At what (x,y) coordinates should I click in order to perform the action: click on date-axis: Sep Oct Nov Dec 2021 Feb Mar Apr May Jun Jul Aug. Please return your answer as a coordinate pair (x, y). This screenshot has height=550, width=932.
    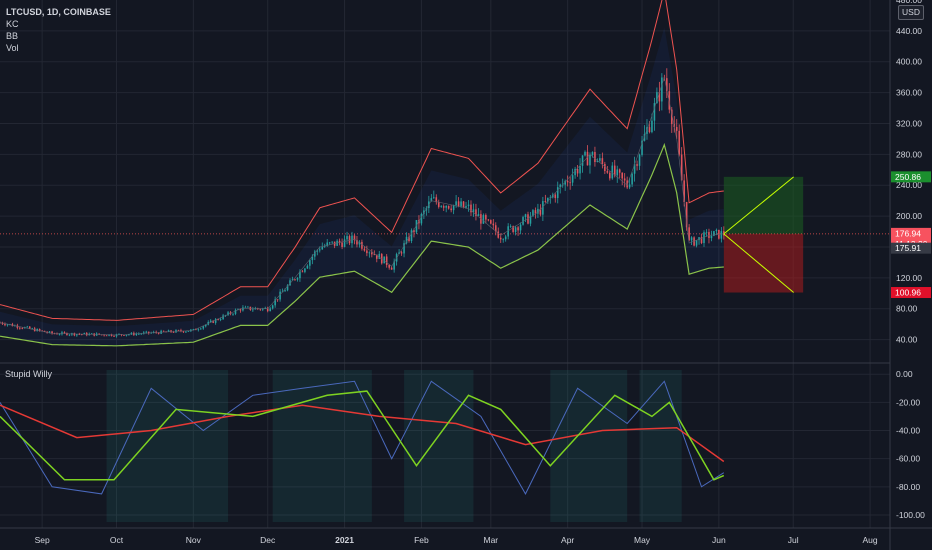
    Looking at the image, I should click on (456, 540).